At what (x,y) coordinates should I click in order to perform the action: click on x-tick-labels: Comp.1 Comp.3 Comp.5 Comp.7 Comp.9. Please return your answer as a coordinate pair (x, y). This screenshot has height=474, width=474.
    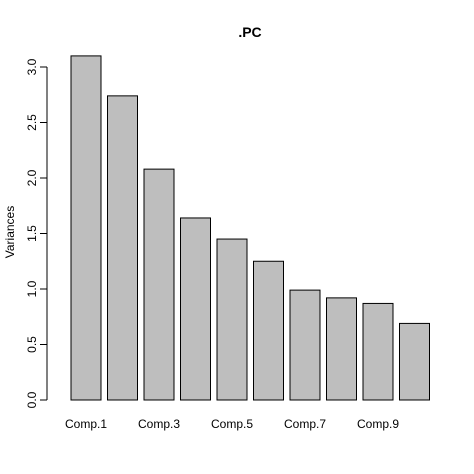
    Looking at the image, I should click on (232, 424).